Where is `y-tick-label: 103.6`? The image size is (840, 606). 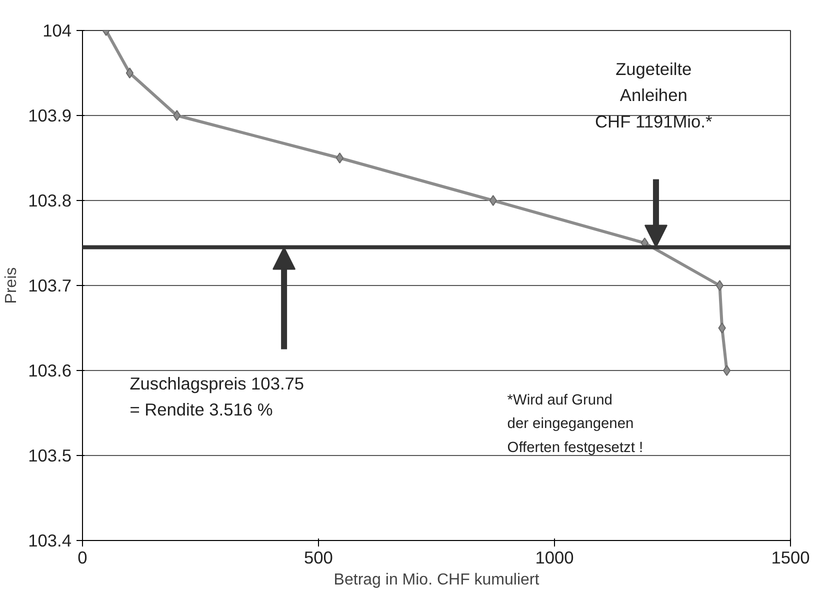 y-tick-label: 103.6 is located at coordinates (50, 370).